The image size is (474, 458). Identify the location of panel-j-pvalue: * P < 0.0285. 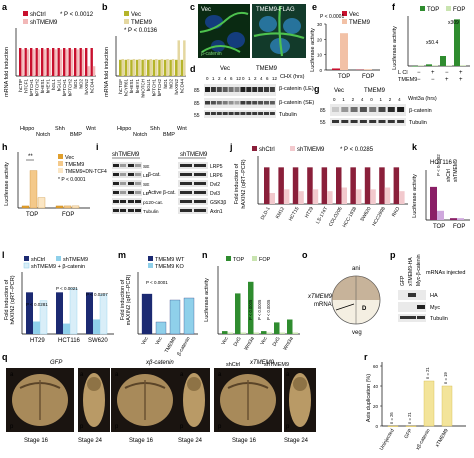
(357, 150).